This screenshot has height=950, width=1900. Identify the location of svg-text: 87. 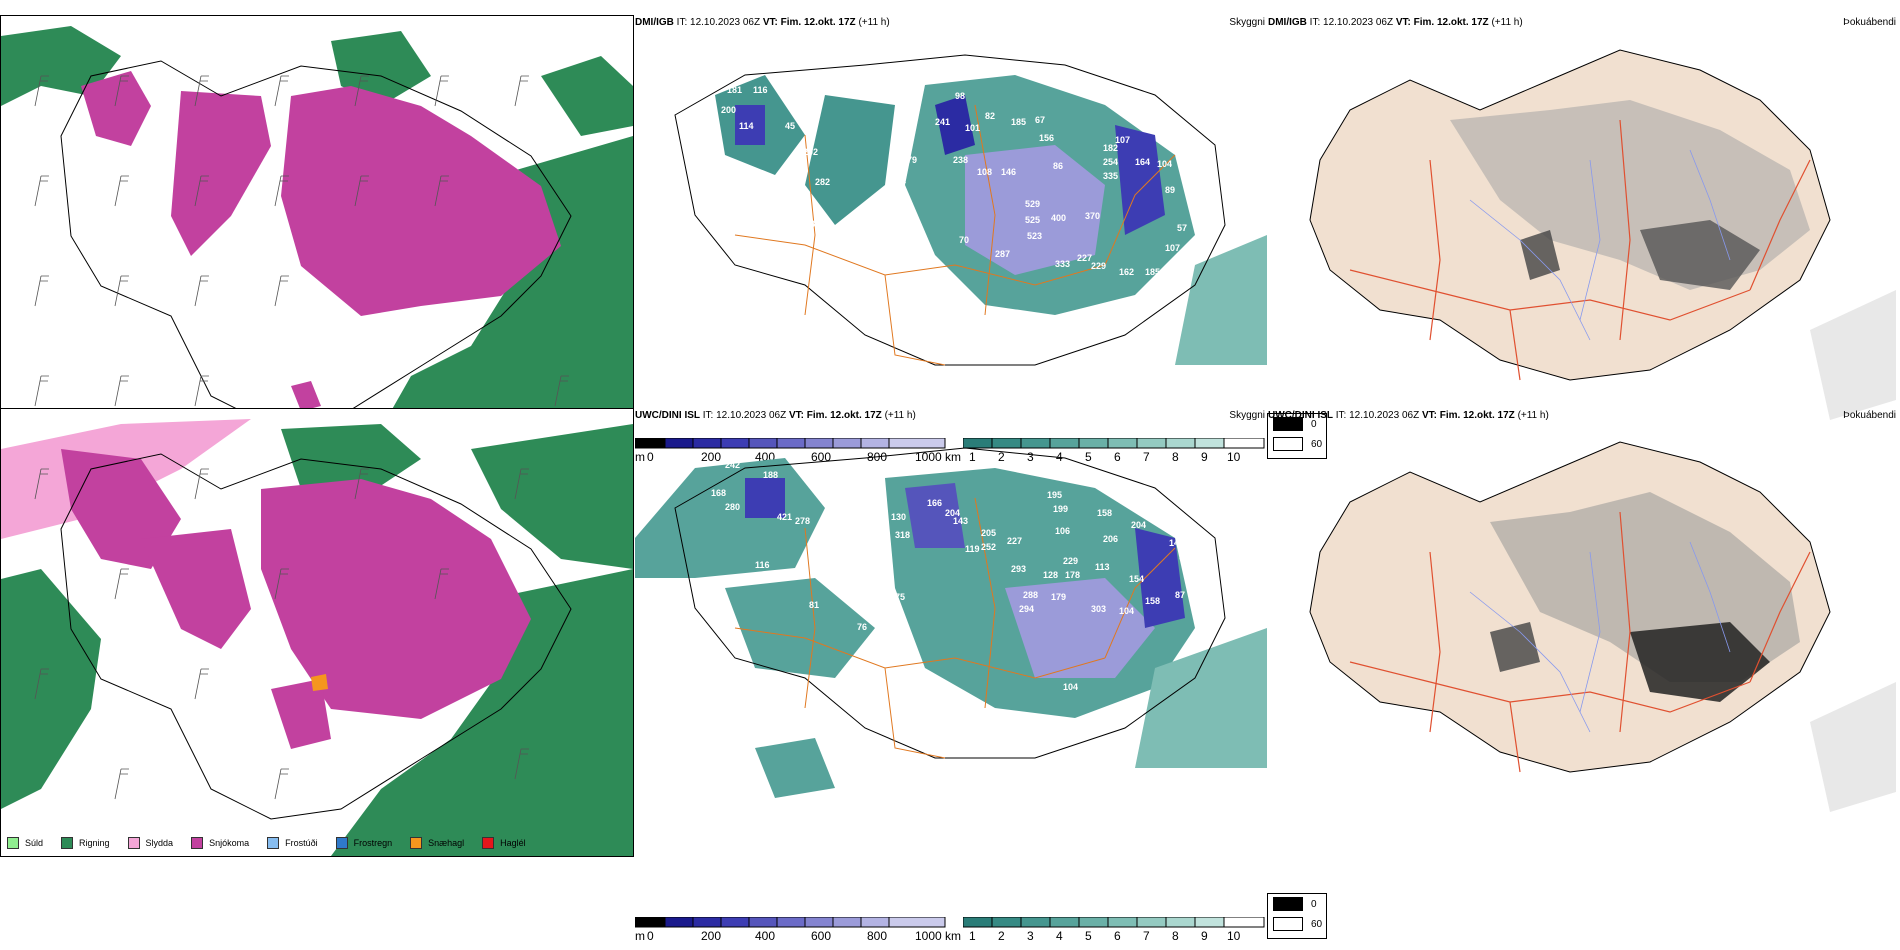
(1180, 595).